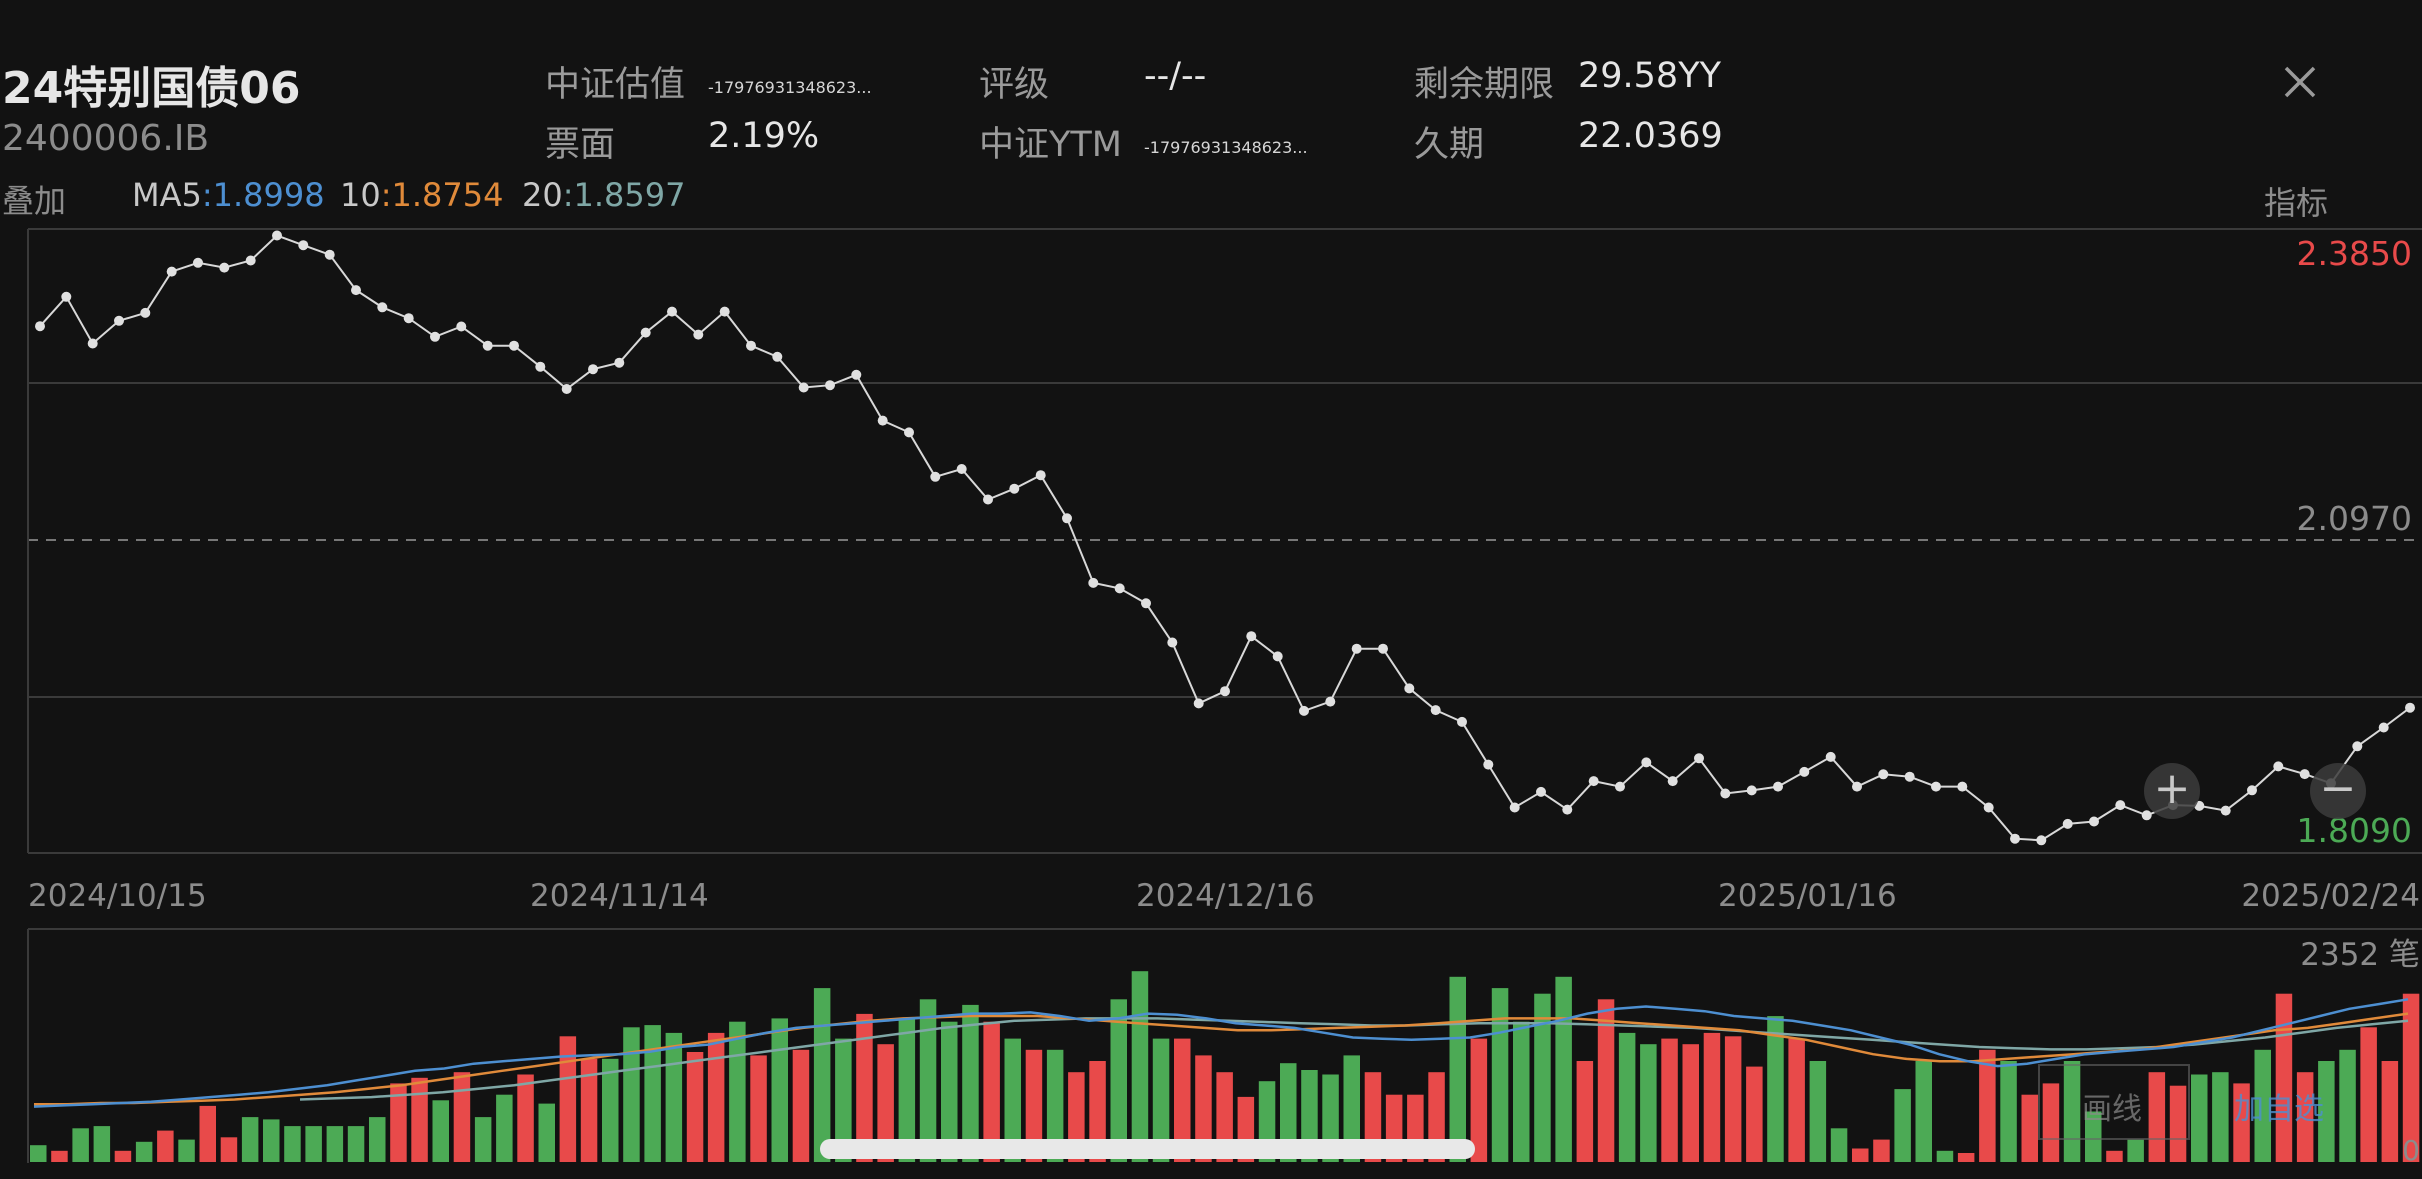  I want to click on chart-scrollbar, so click(1147, 1149).